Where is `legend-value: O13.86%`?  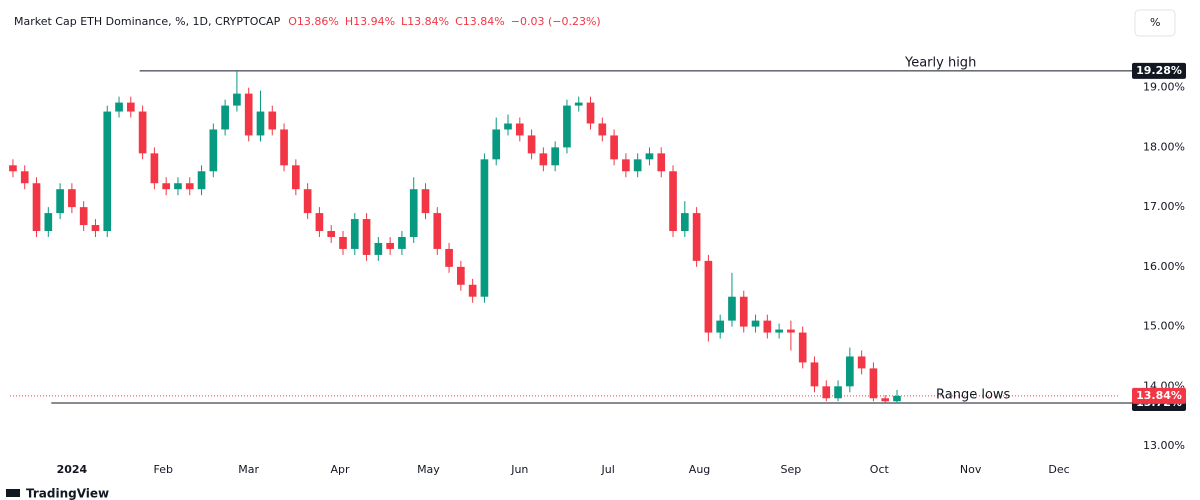 legend-value: O13.86% is located at coordinates (313, 21).